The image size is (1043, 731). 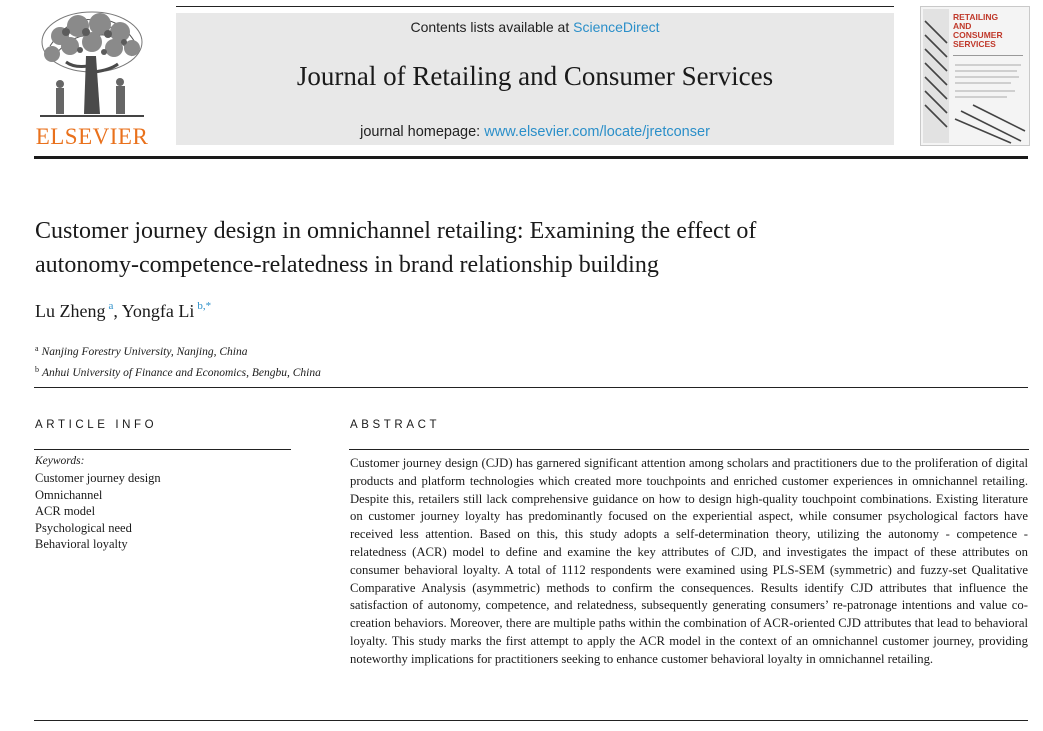 What do you see at coordinates (81, 544) in the screenshot?
I see `keyword-item: Behavioral loyalty` at bounding box center [81, 544].